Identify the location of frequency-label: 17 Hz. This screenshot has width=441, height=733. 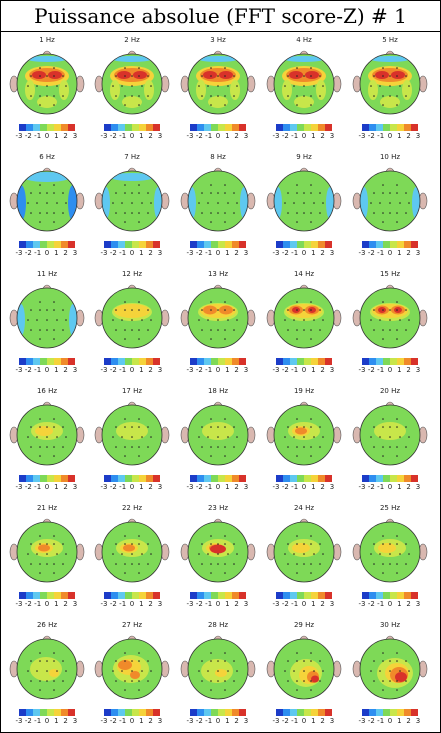
(132, 391).